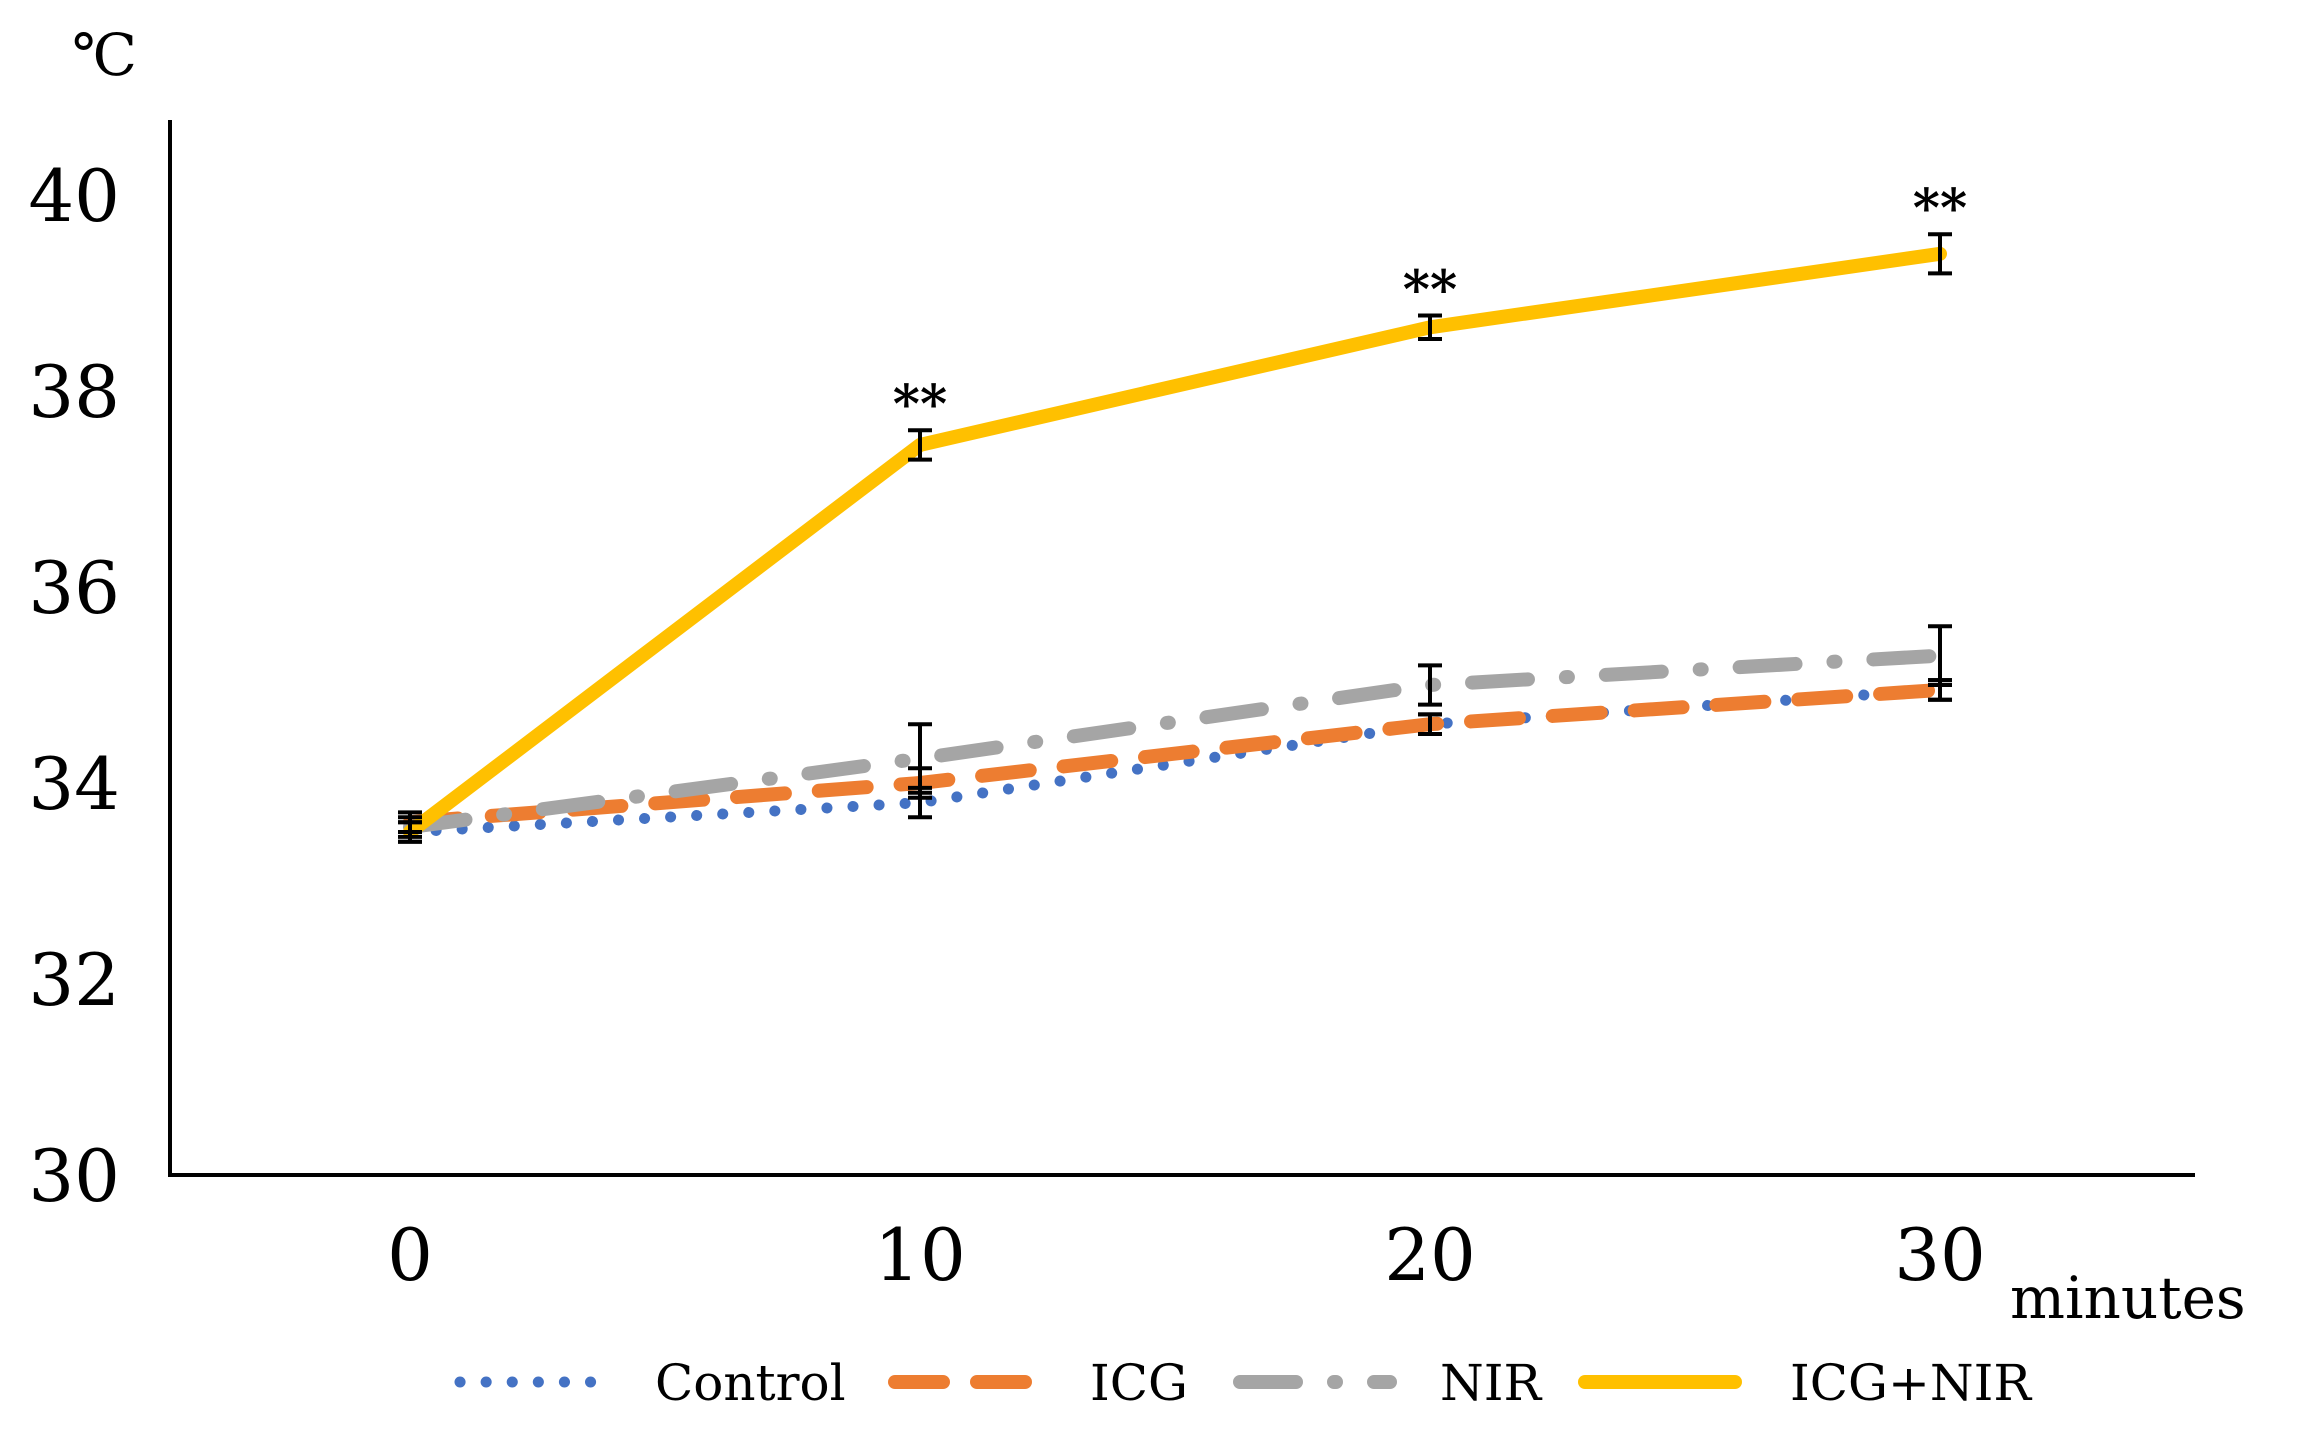 The width and height of the screenshot is (2304, 1431). What do you see at coordinates (104, 55) in the screenshot?
I see `y-axis-unit-label: ℃` at bounding box center [104, 55].